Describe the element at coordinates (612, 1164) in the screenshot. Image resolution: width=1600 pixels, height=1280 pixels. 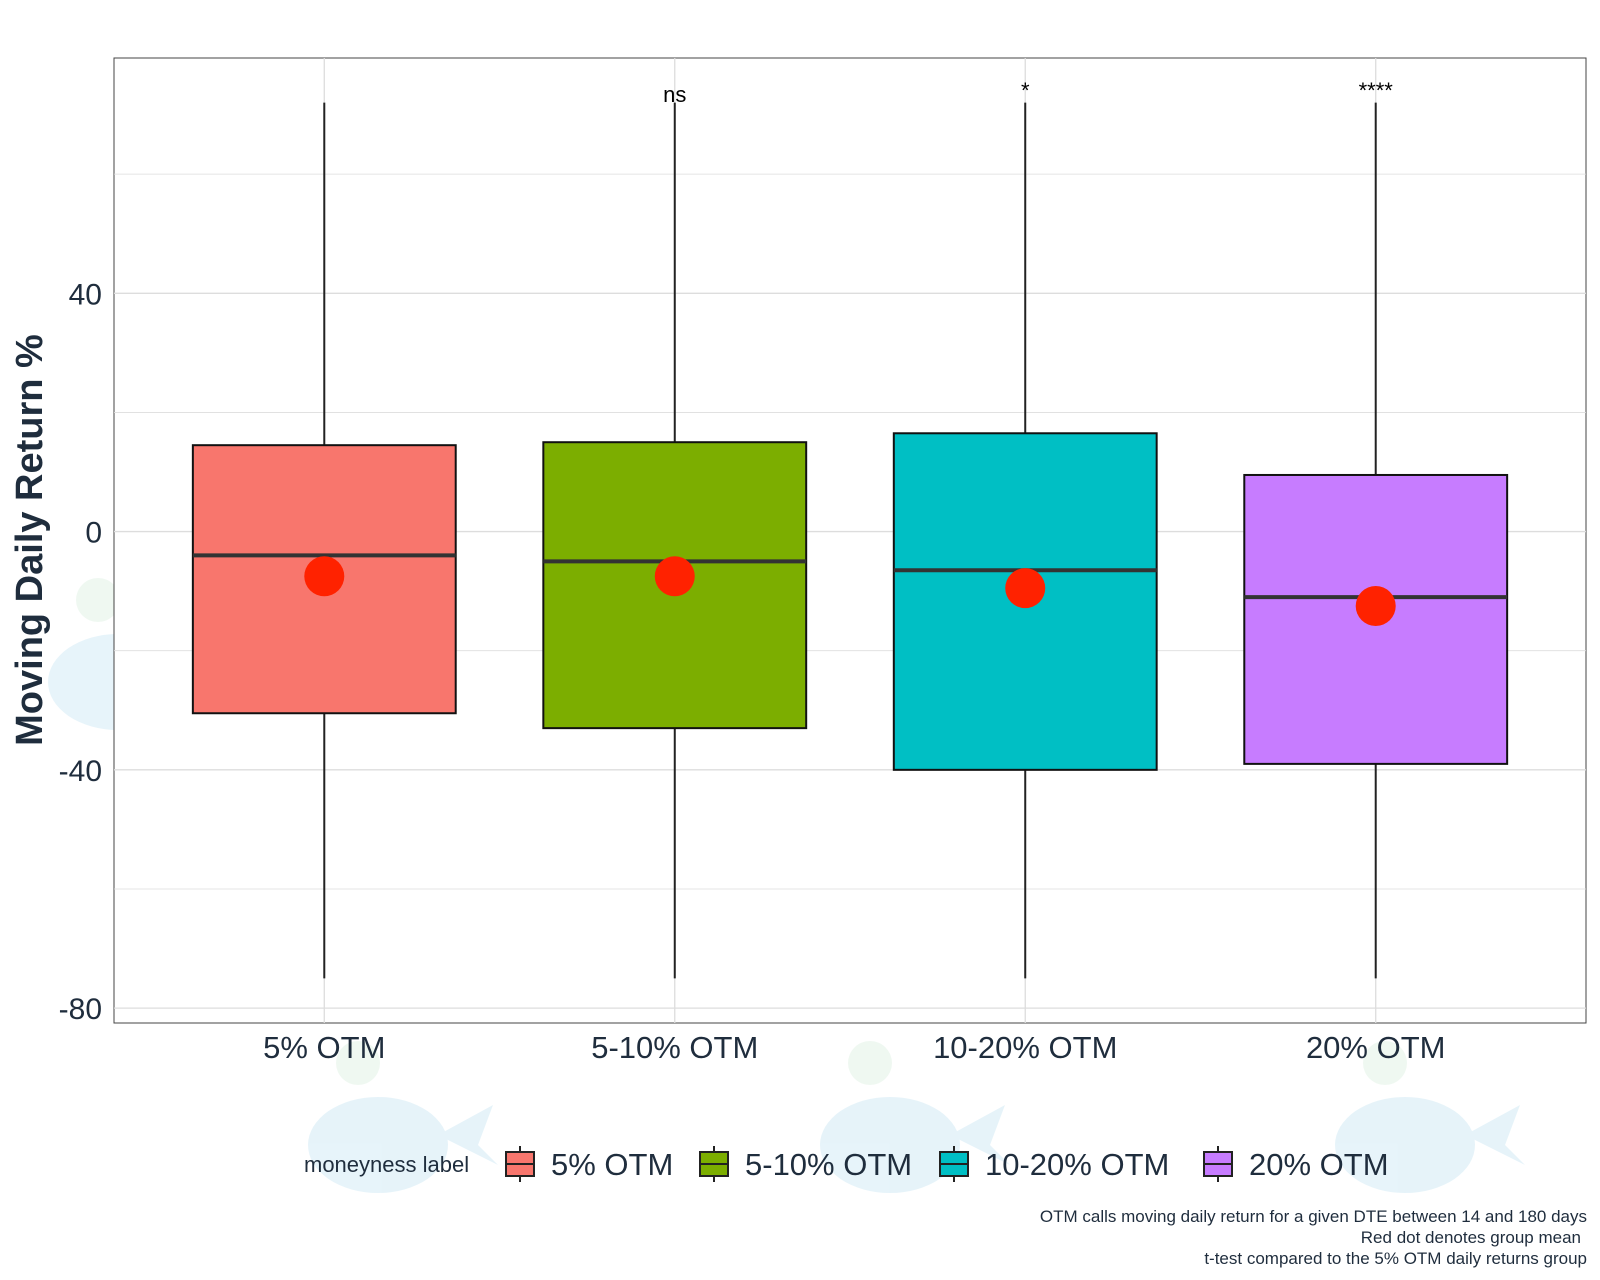
I see `legend-label: 5% OTM` at that location.